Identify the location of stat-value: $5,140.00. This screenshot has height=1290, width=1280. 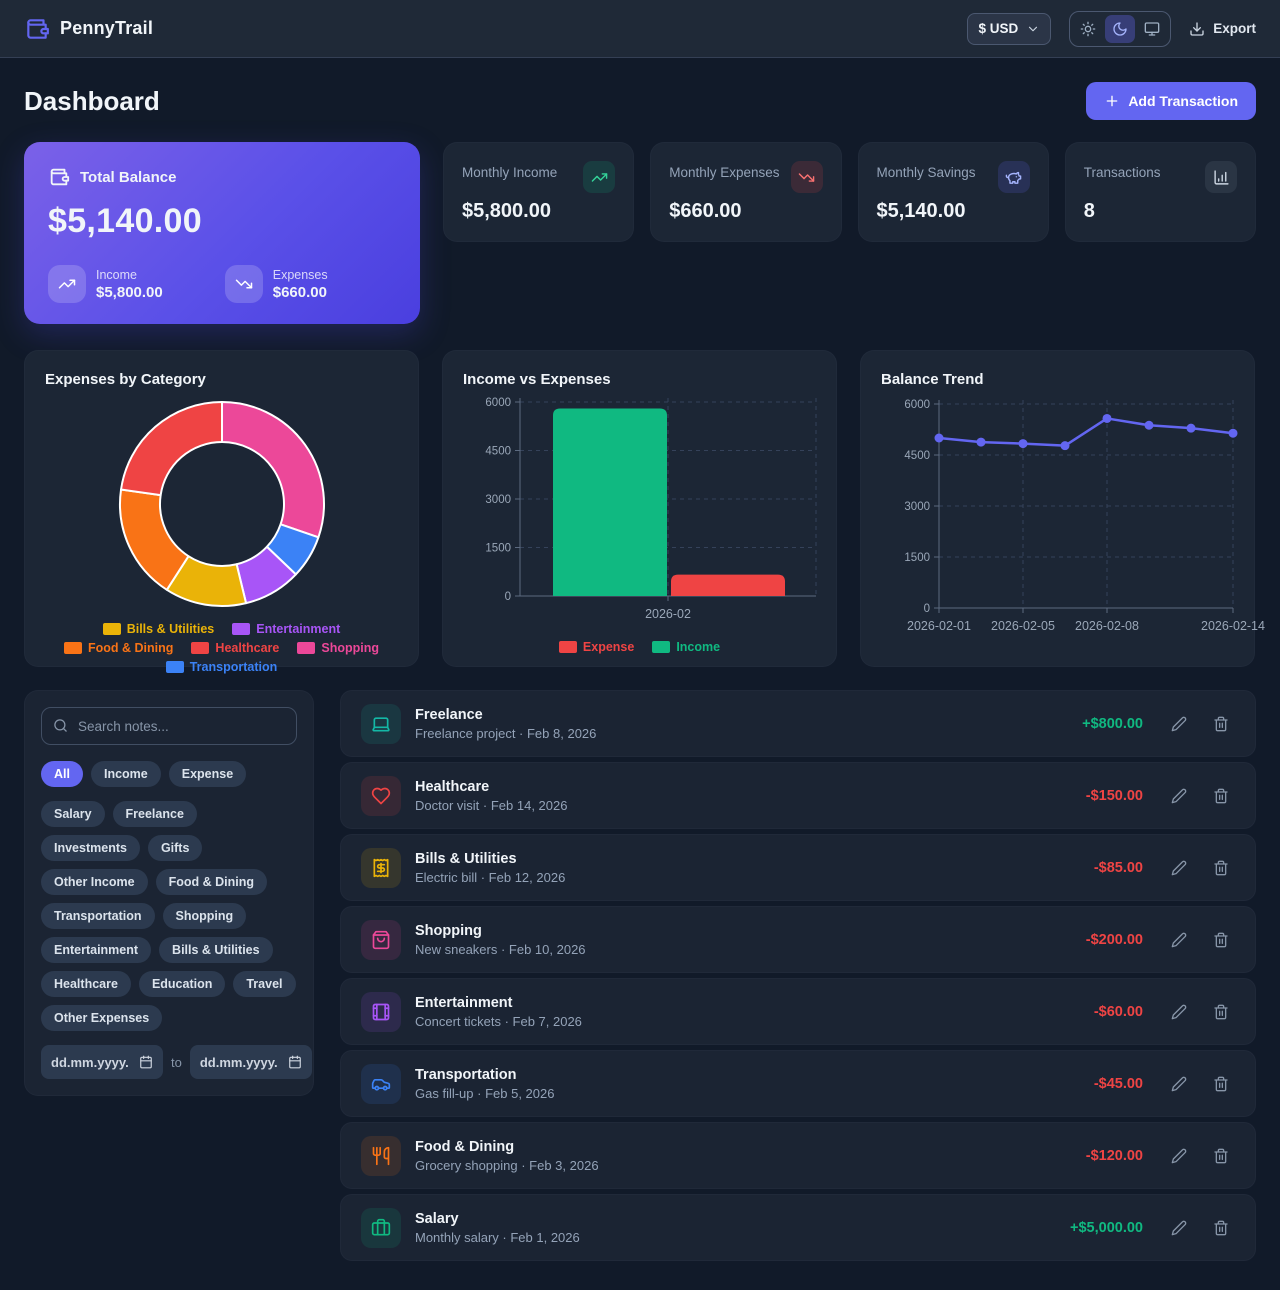
(921, 211).